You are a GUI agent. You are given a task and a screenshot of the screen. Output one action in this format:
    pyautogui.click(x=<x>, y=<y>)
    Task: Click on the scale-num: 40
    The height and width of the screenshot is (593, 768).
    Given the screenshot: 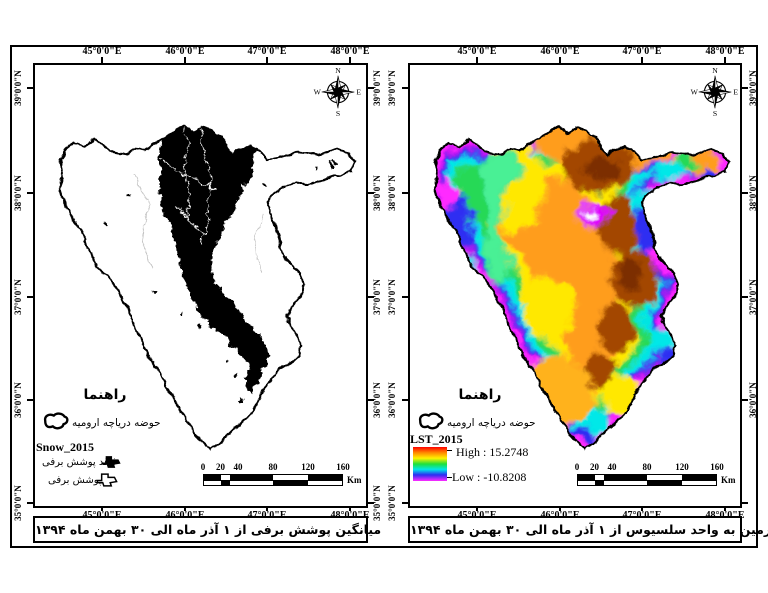 What is the action you would take?
    pyautogui.click(x=612, y=467)
    